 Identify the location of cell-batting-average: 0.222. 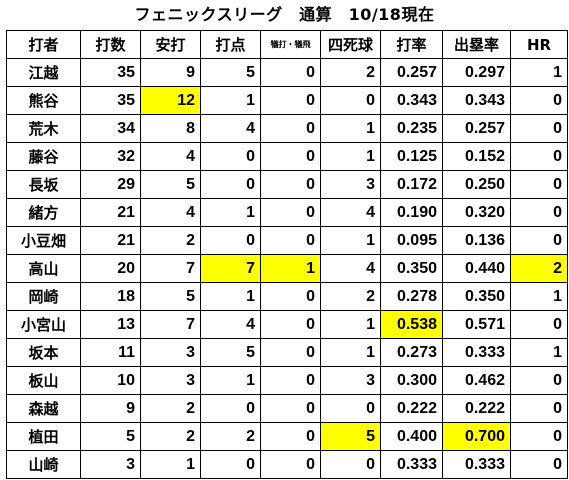
(411, 408).